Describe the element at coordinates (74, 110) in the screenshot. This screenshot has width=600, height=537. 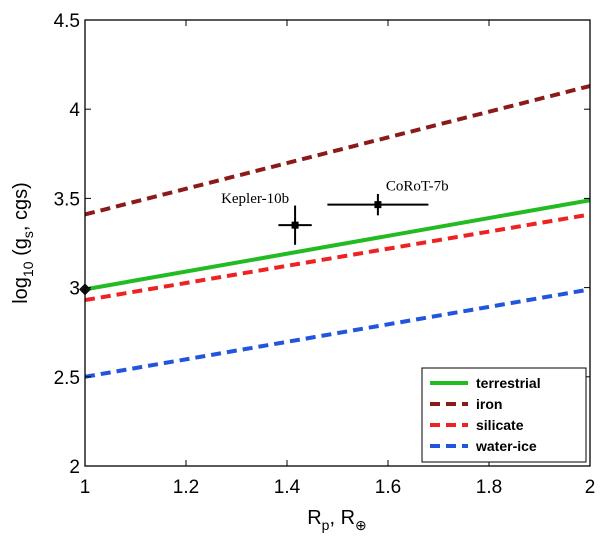
I see `y-tick-label: 4` at that location.